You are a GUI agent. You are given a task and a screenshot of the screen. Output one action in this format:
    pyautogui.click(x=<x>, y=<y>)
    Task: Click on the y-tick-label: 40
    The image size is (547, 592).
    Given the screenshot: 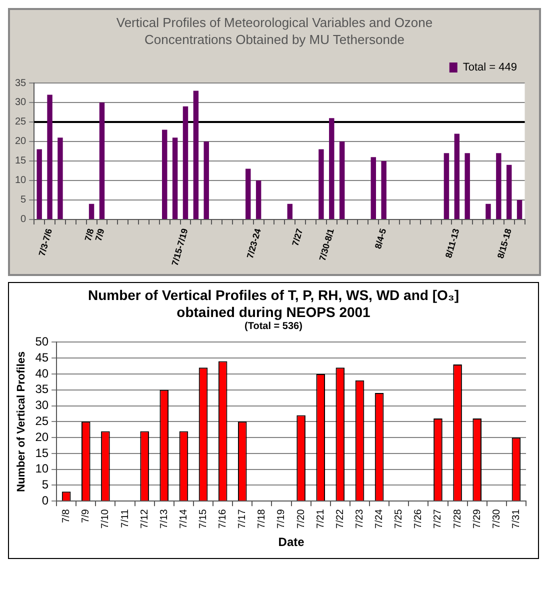 What is the action you would take?
    pyautogui.click(x=42, y=373)
    